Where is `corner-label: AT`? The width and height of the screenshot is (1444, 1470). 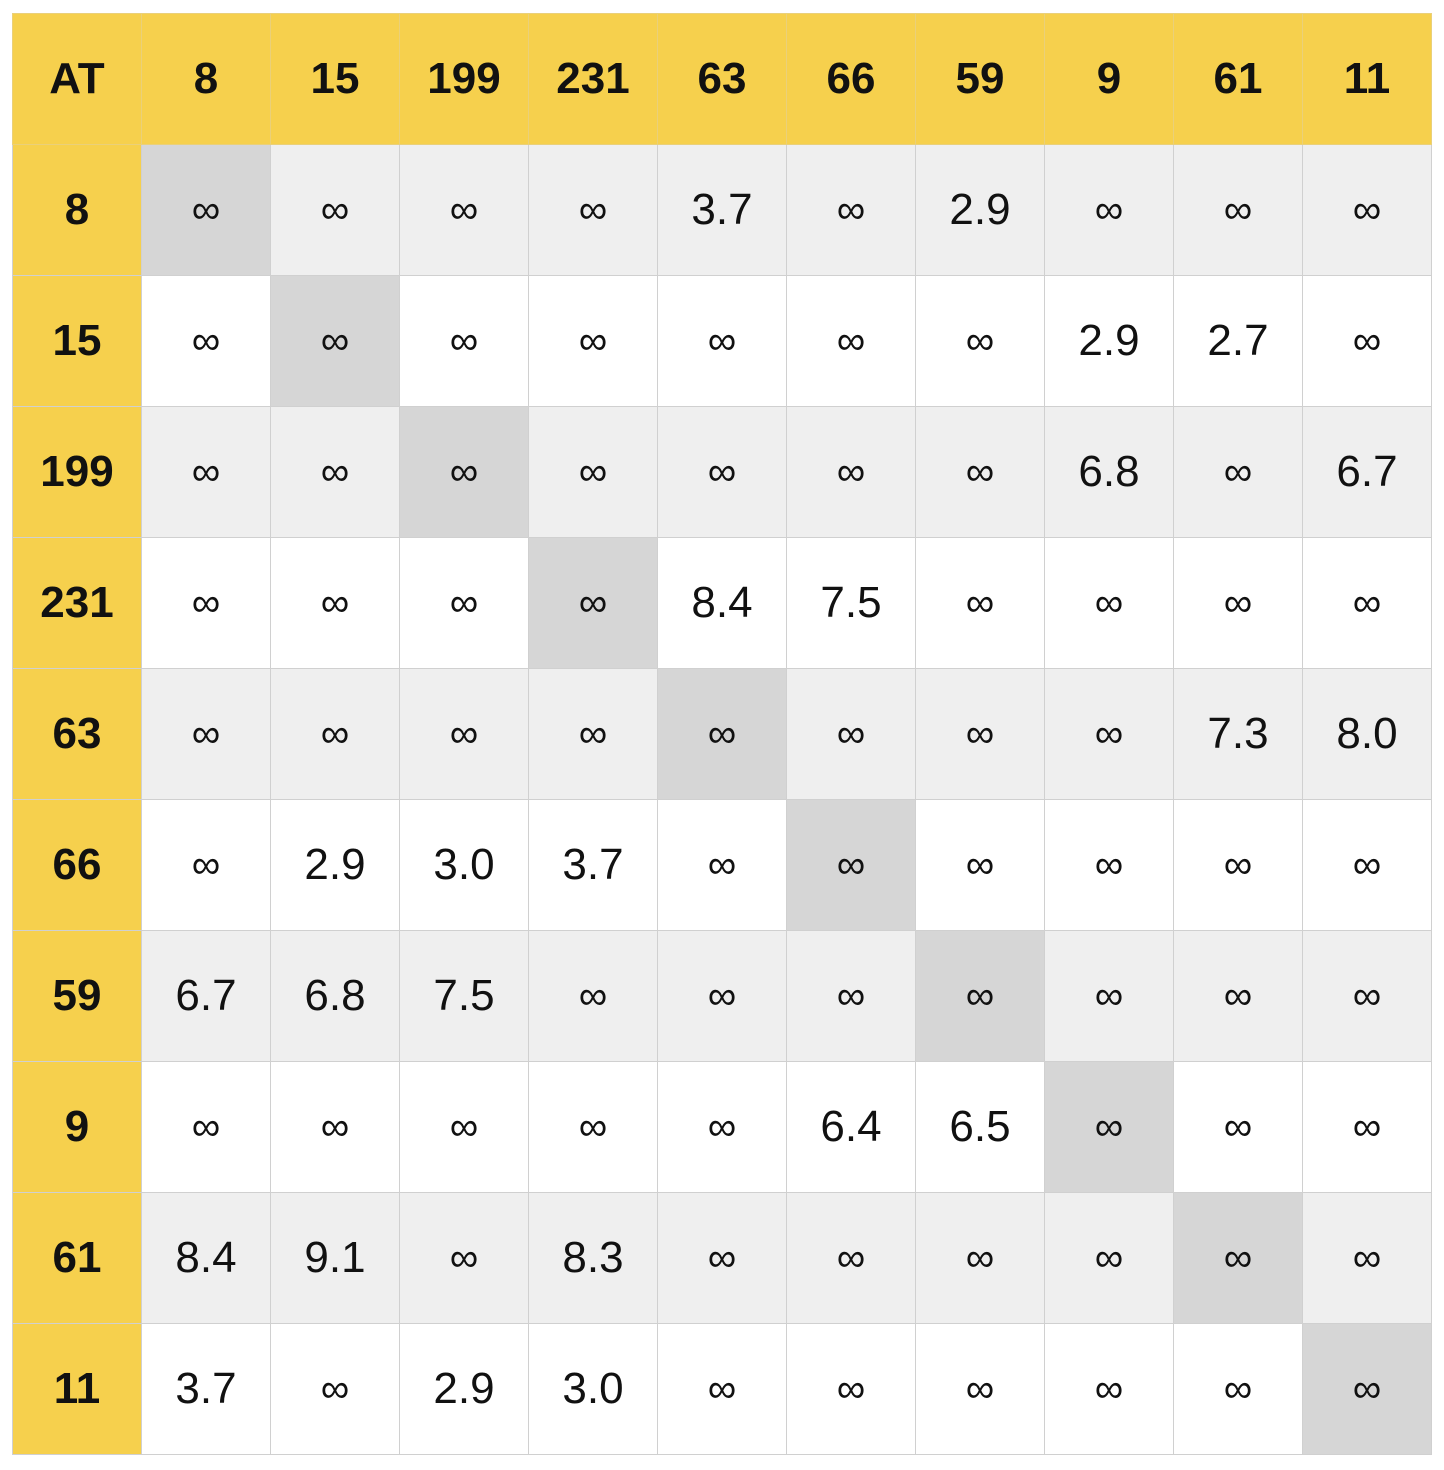 corner-label: AT is located at coordinates (77, 79).